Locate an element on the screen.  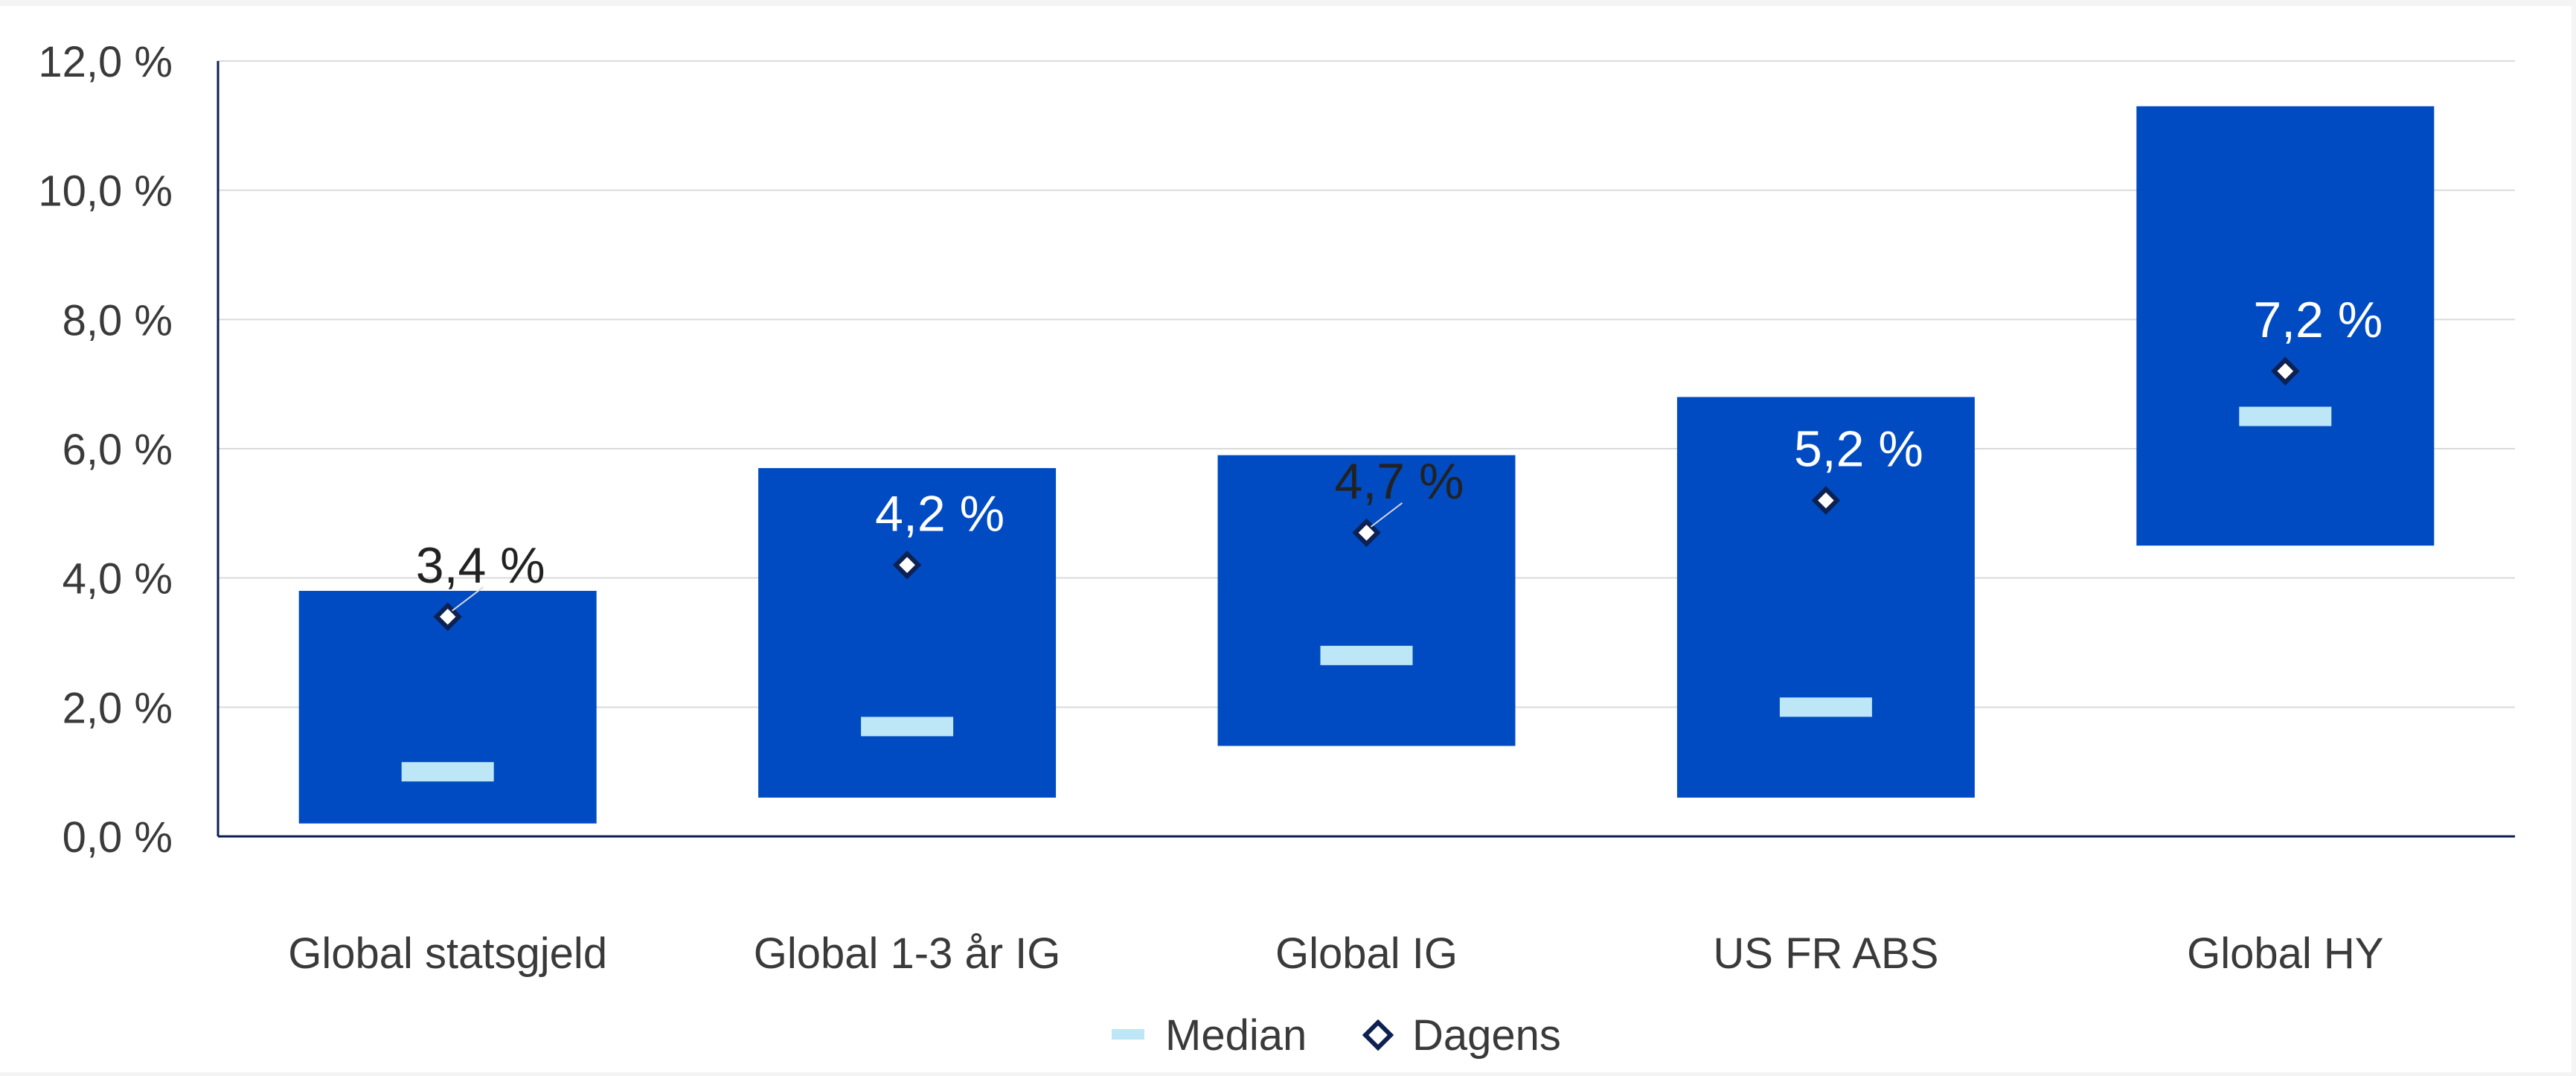
data-label: 7,2 % is located at coordinates (2318, 320).